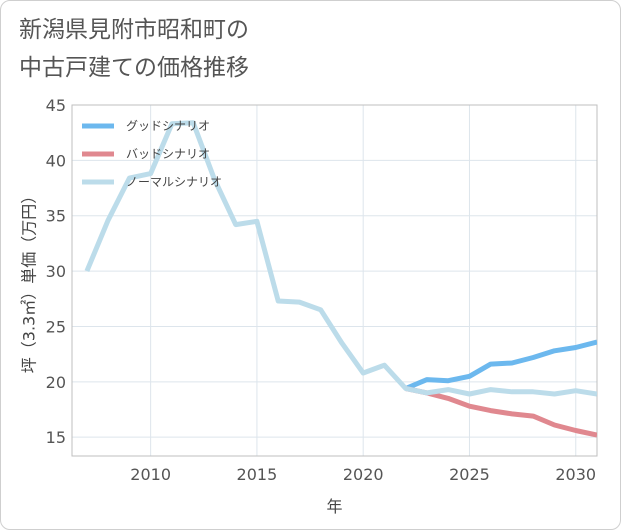  Describe the element at coordinates (257, 474) in the screenshot. I see `x-tick-label: 2015` at that location.